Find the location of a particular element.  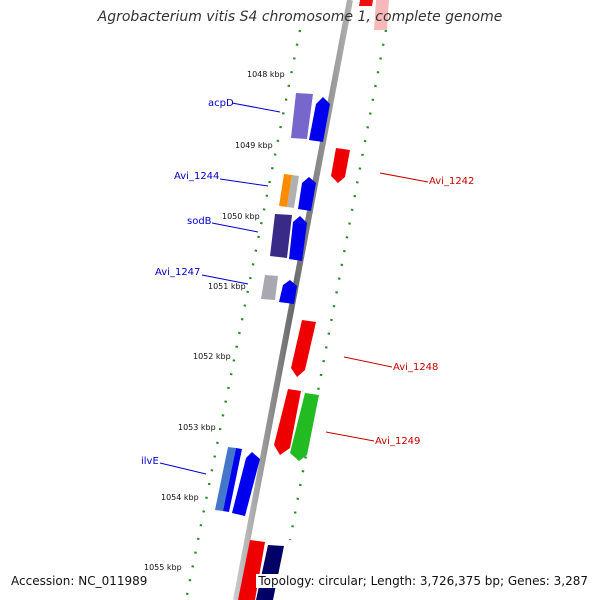

gene-label-Avi_1249: Avi_1249 is located at coordinates (397, 441).